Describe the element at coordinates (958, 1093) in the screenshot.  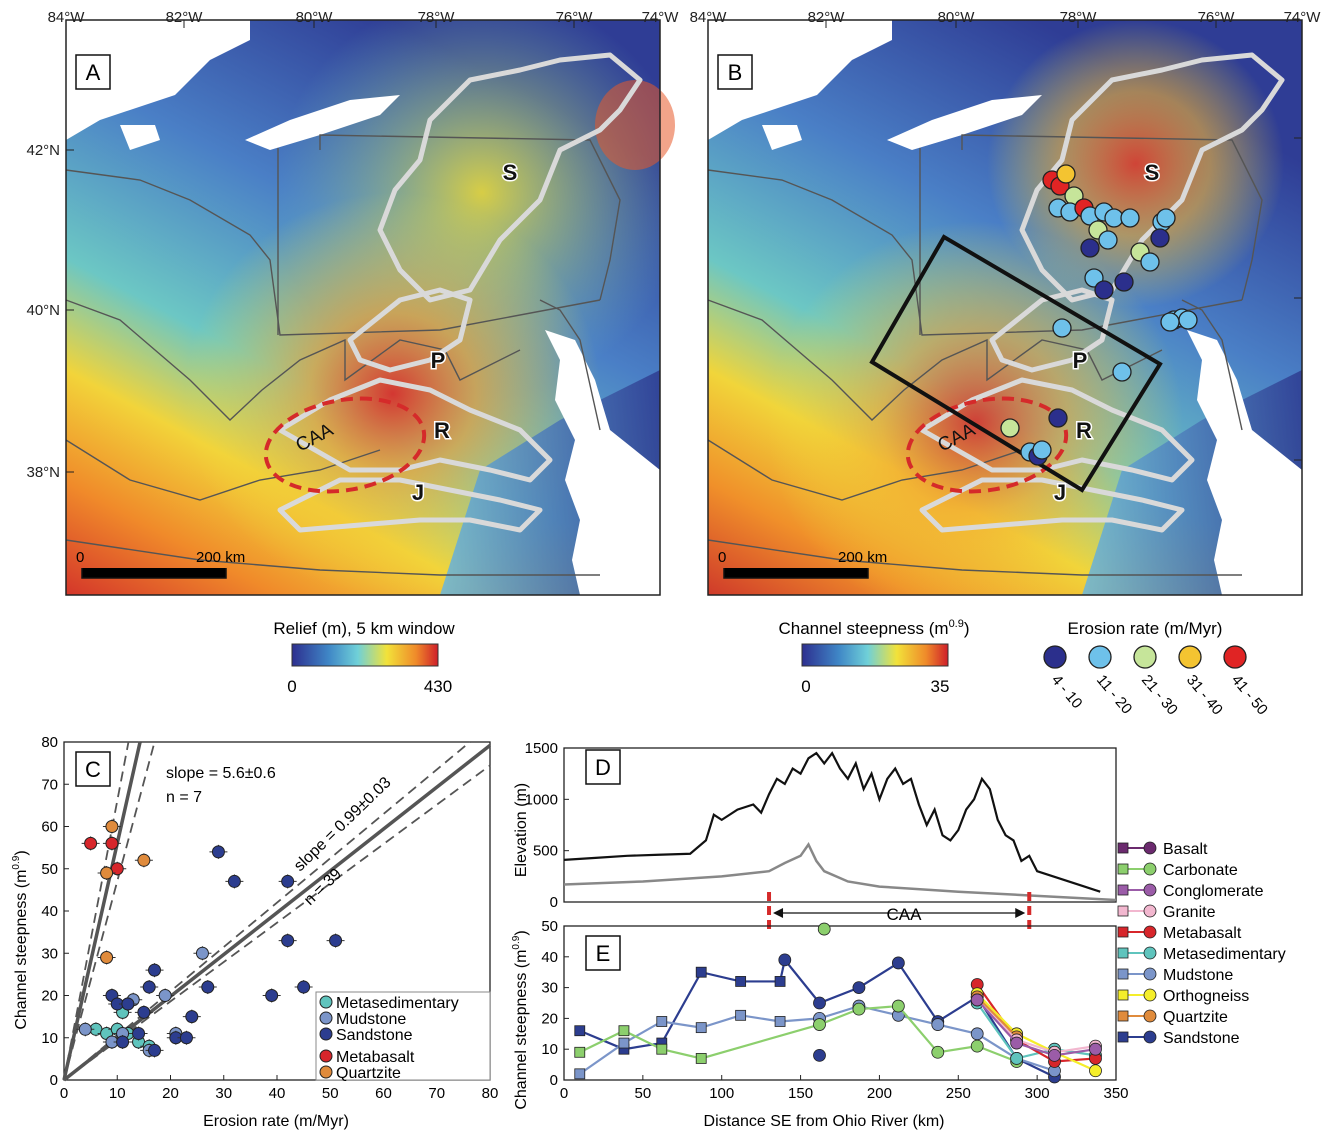
I see `x-tick-label: 250` at that location.